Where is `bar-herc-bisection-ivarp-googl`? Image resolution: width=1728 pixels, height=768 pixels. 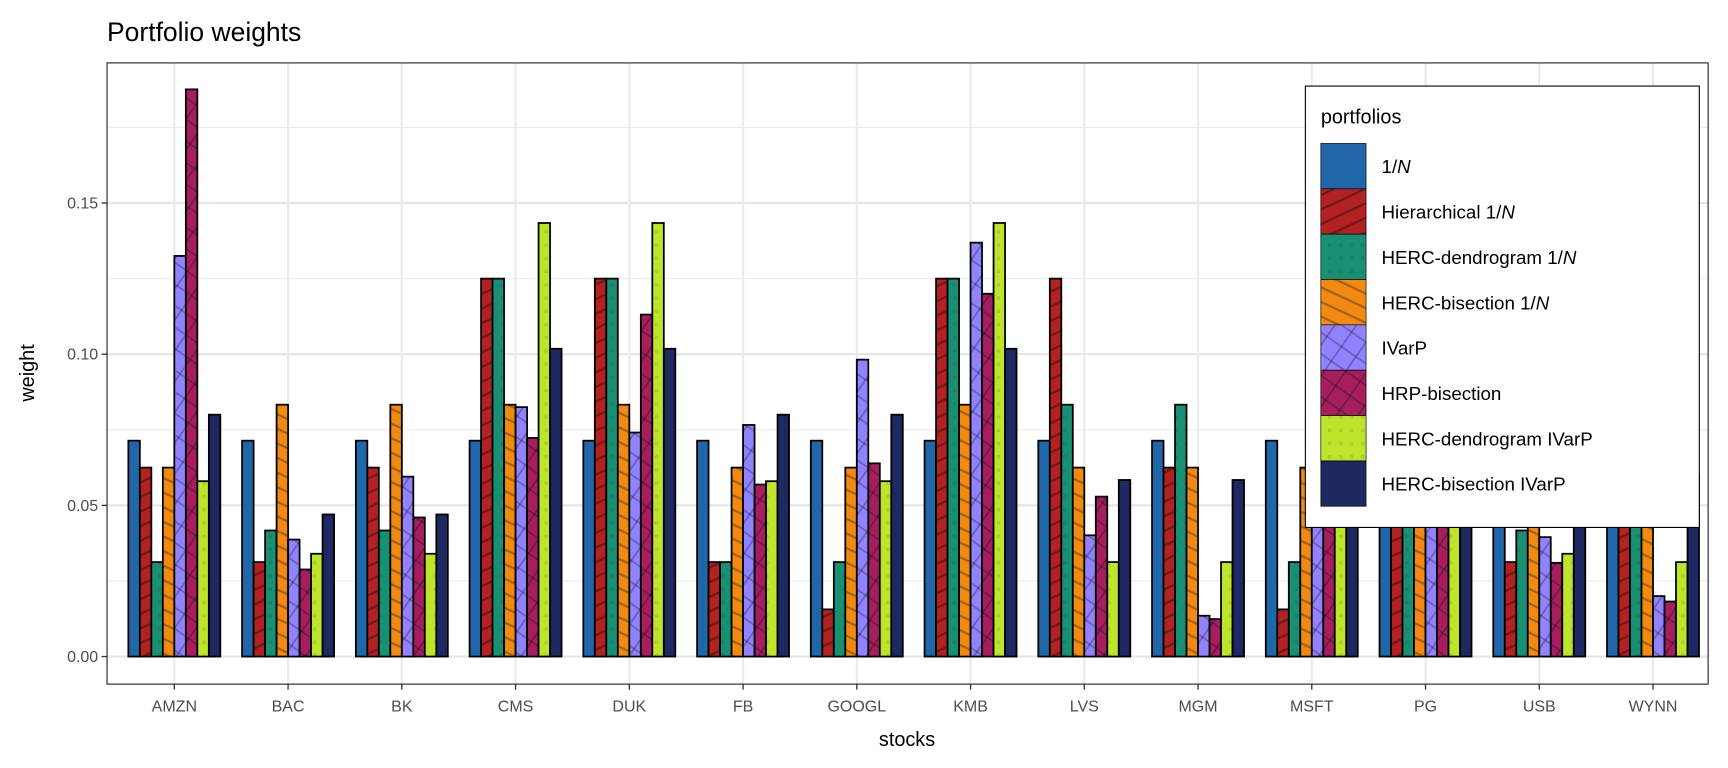
bar-herc-bisection-ivarp-googl is located at coordinates (897, 535).